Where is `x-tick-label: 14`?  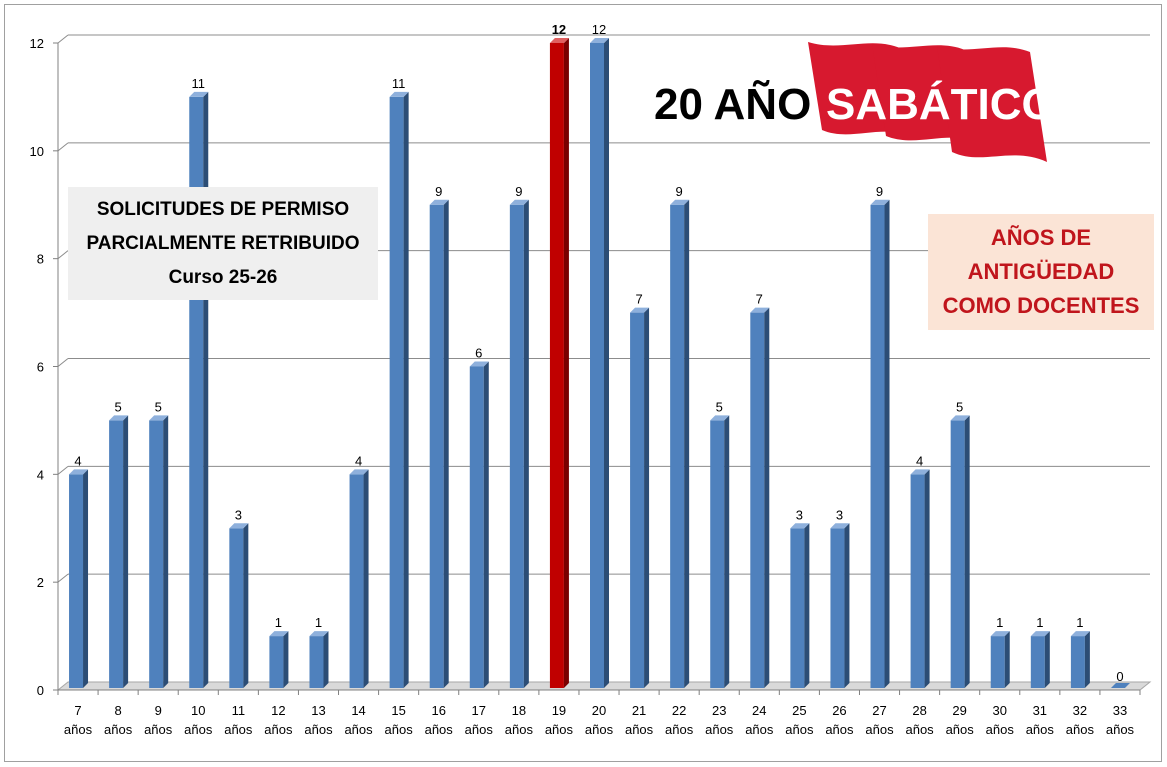 x-tick-label: 14 is located at coordinates (358, 710).